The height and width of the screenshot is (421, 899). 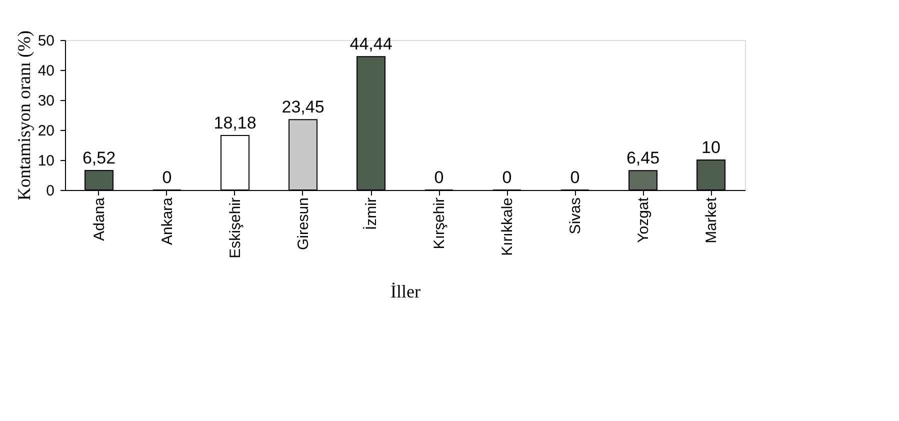 I want to click on y-tick-label: 50, so click(x=46, y=41).